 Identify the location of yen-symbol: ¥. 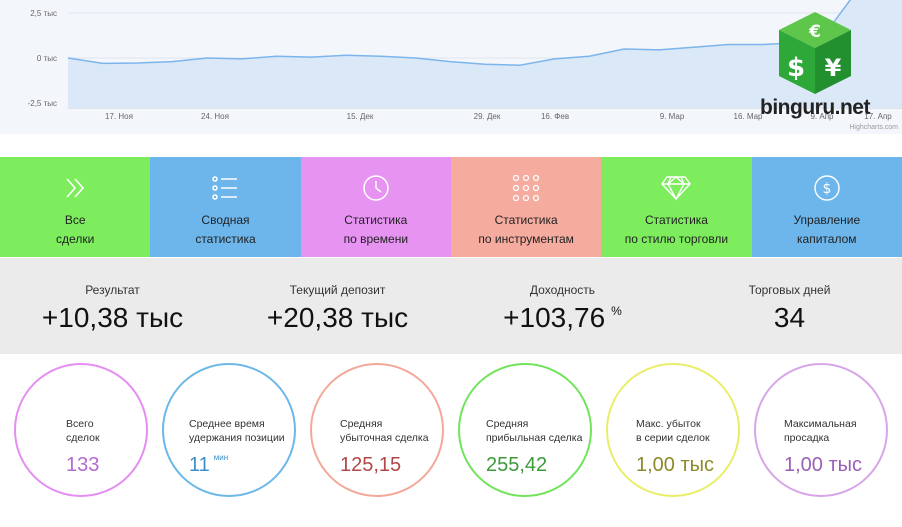
(833, 68).